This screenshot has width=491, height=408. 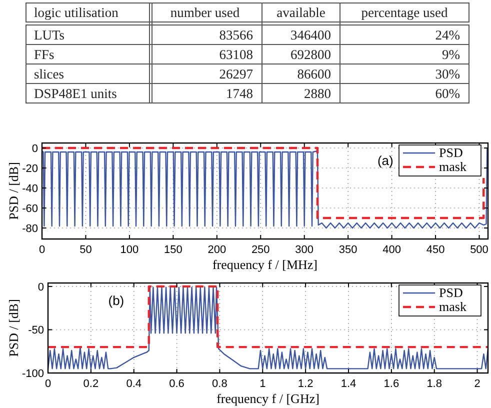 I want to click on x-tick-label: 150, so click(x=173, y=250).